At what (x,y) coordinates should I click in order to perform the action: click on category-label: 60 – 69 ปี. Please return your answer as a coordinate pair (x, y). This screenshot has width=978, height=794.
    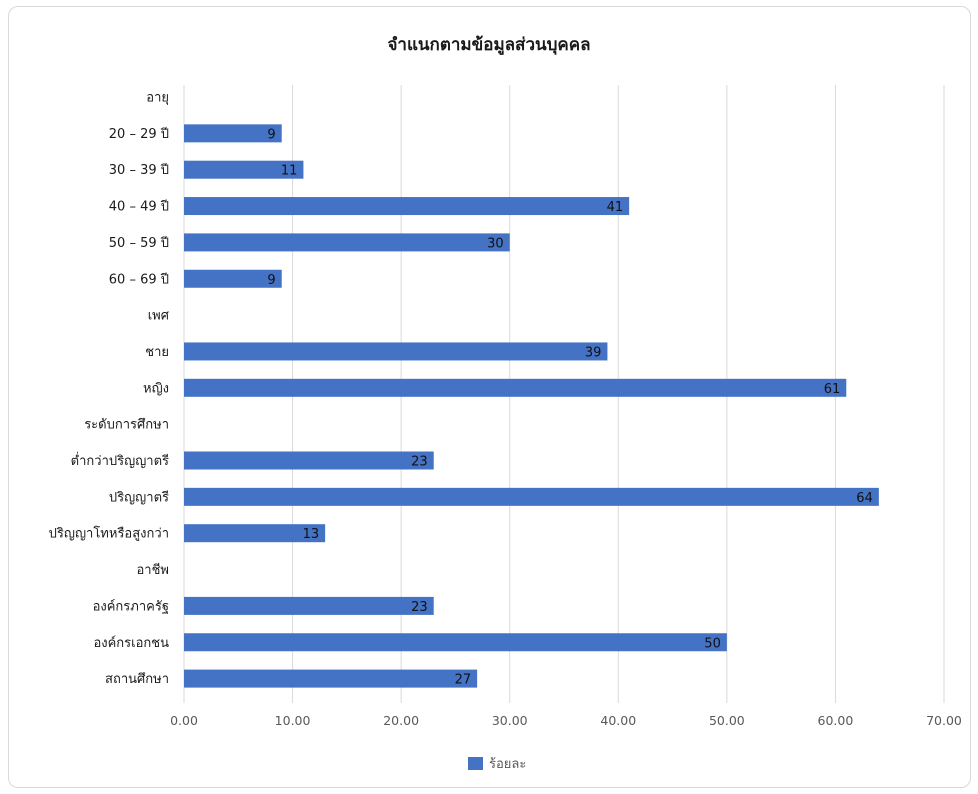
    Looking at the image, I should click on (139, 279).